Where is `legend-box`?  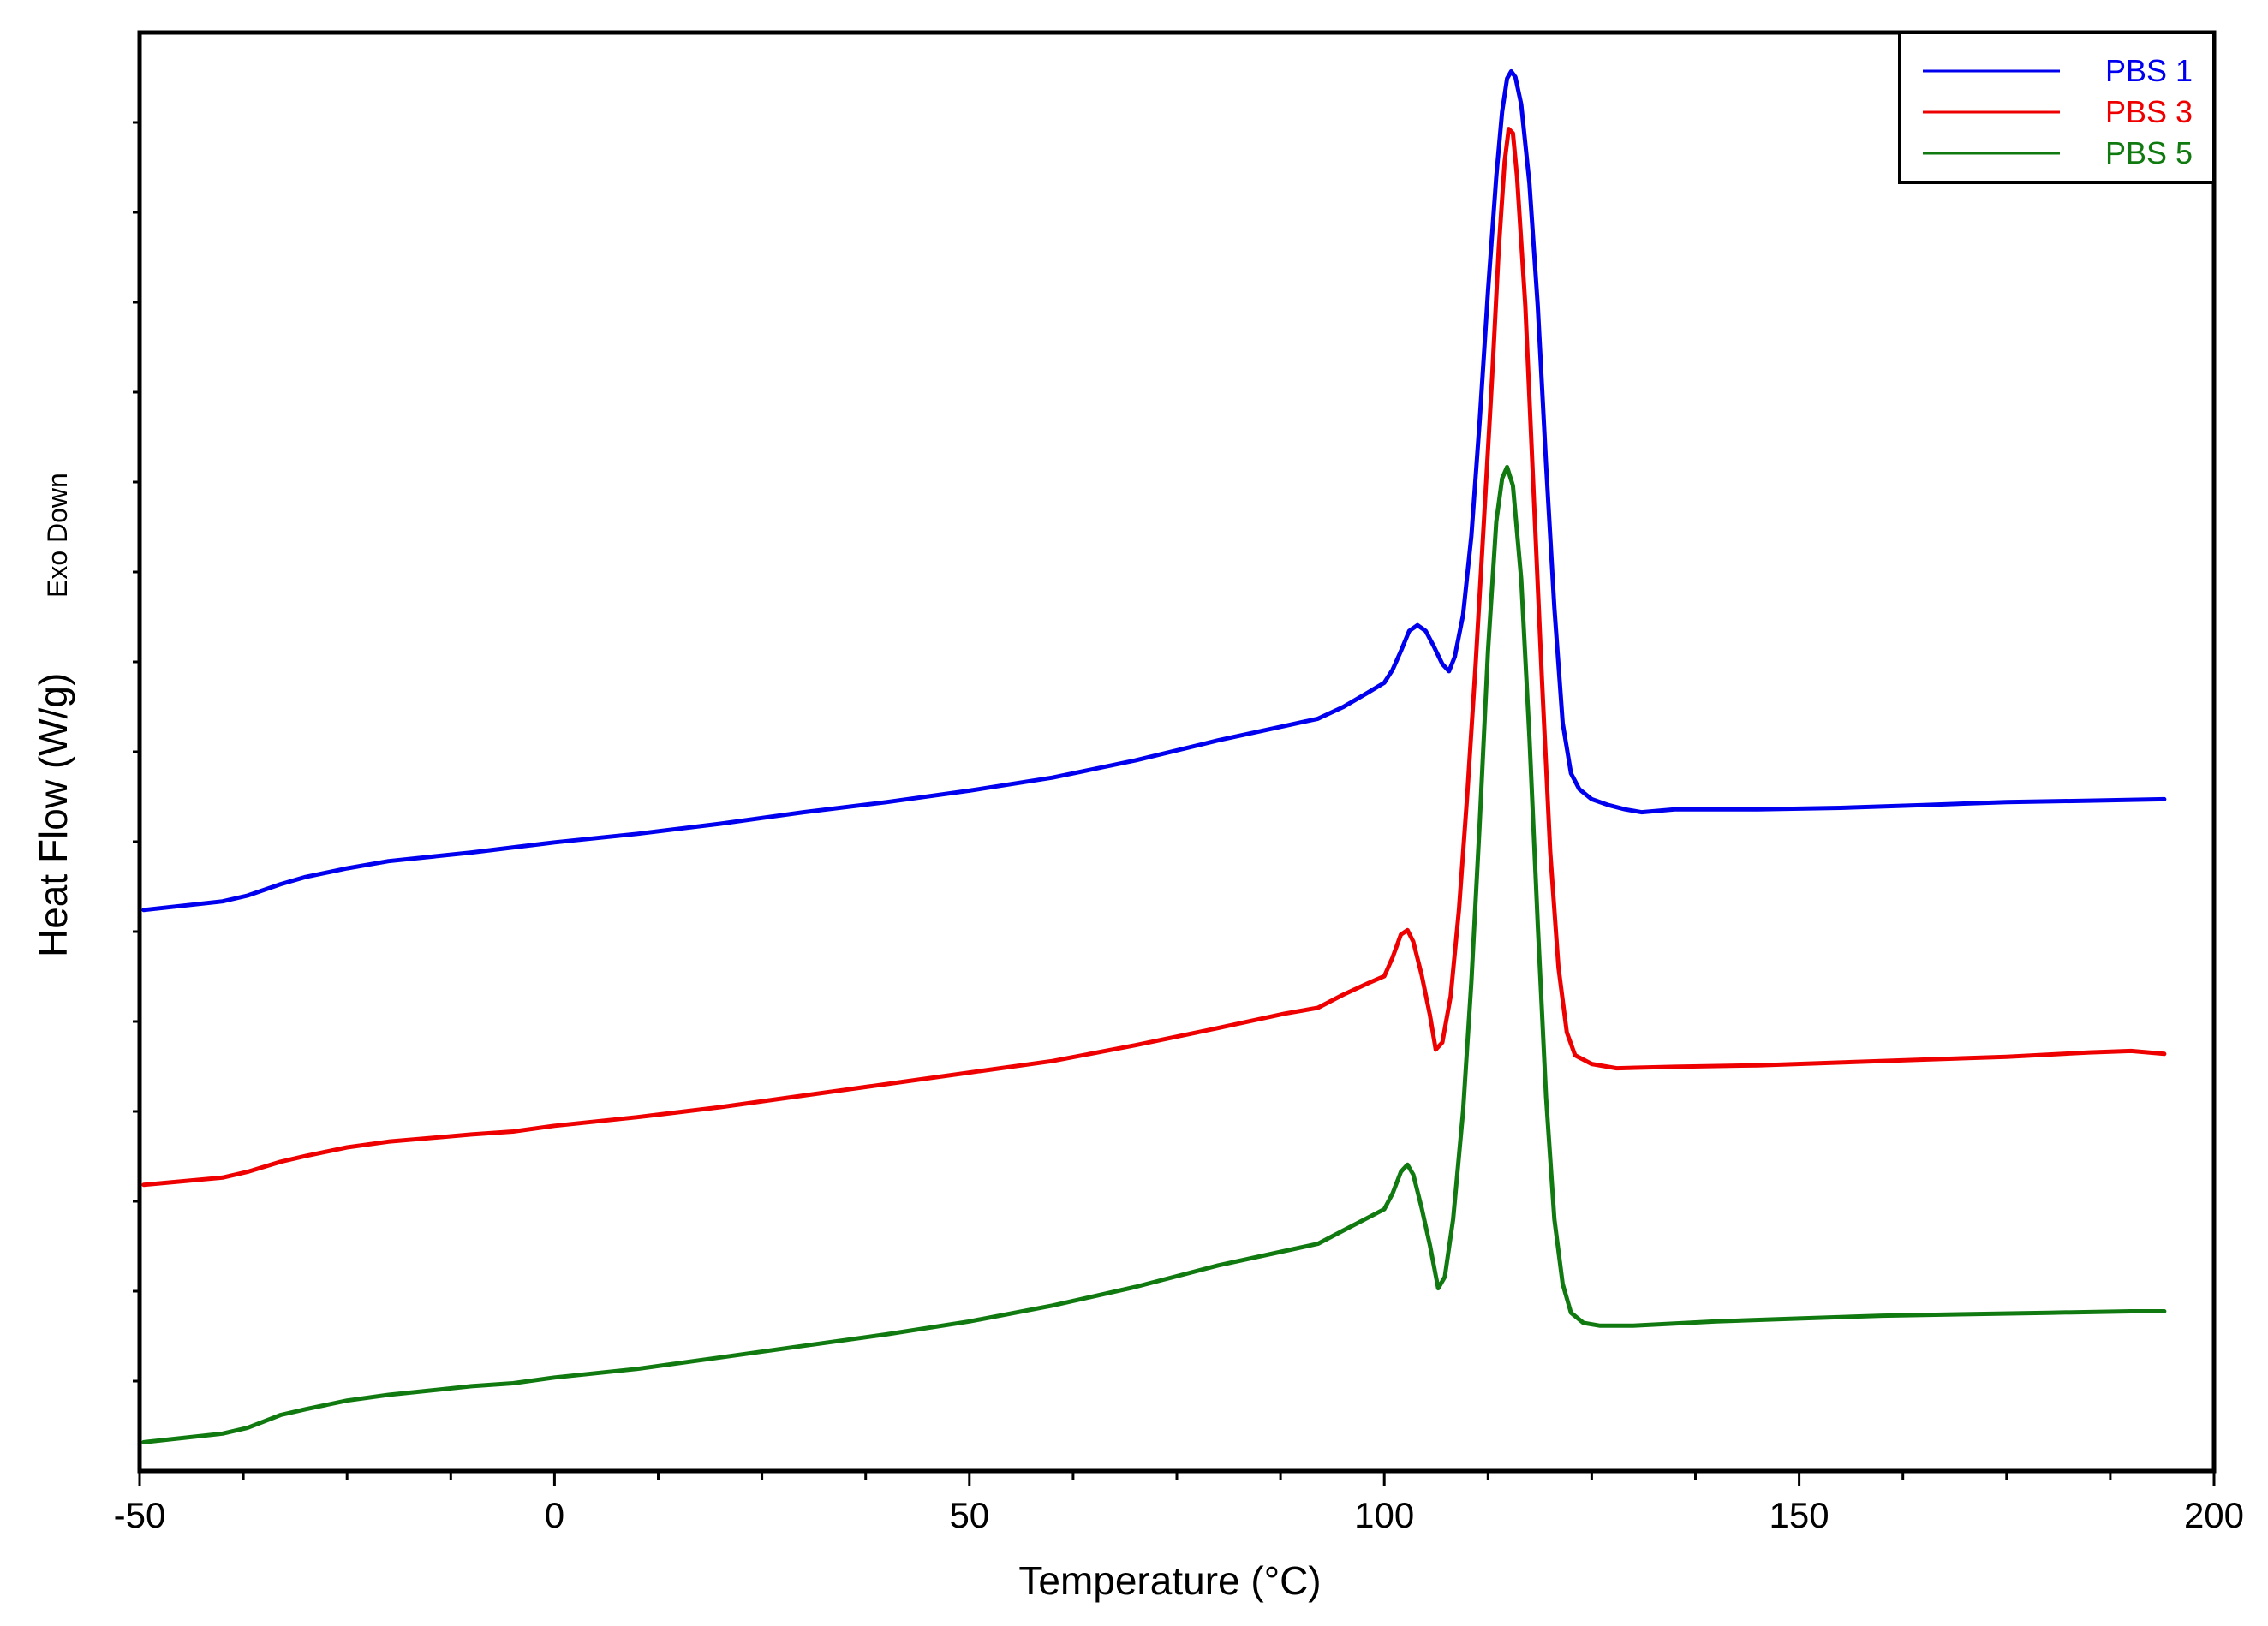 legend-box is located at coordinates (2057, 108).